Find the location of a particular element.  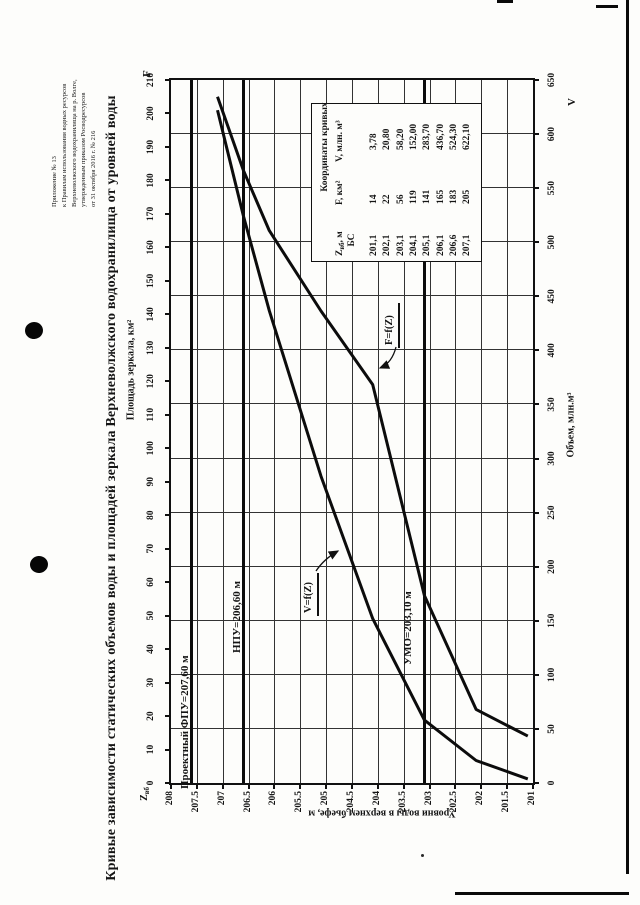

volume-tick-label: 250 is located at coordinates (552, 512).